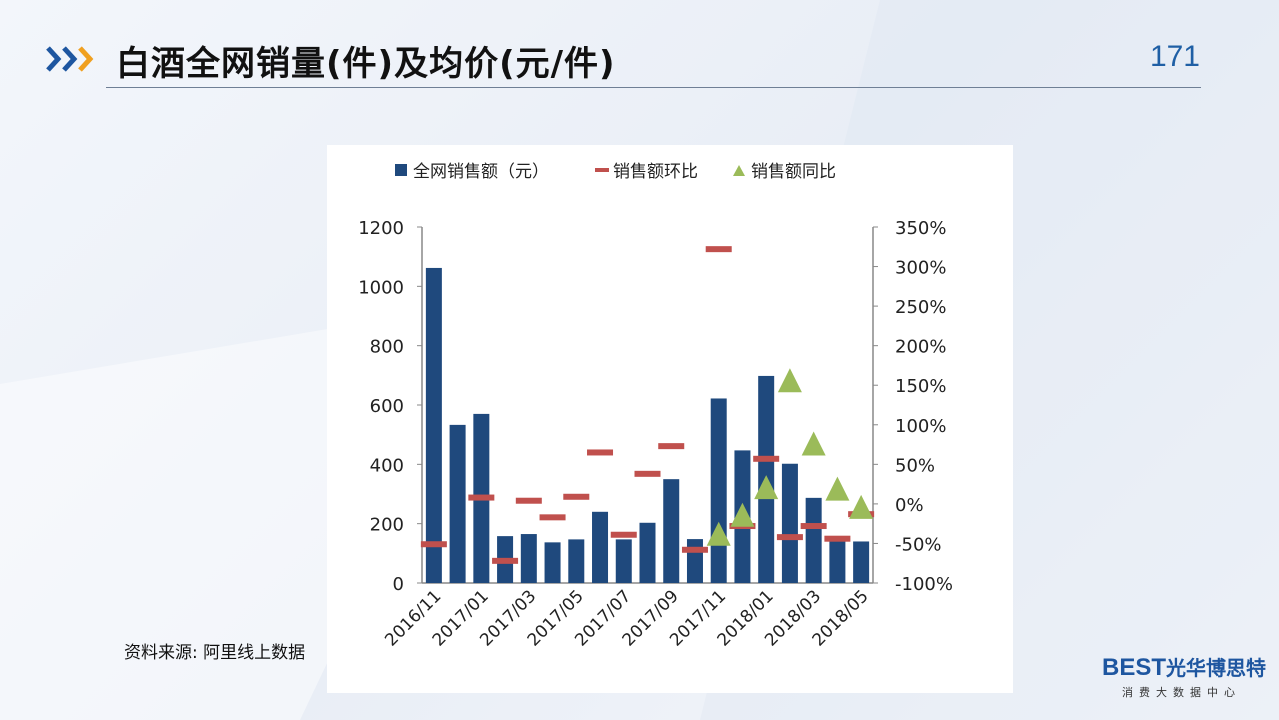 Image resolution: width=1279 pixels, height=720 pixels. I want to click on legend-swatch-triangle, so click(739, 170).